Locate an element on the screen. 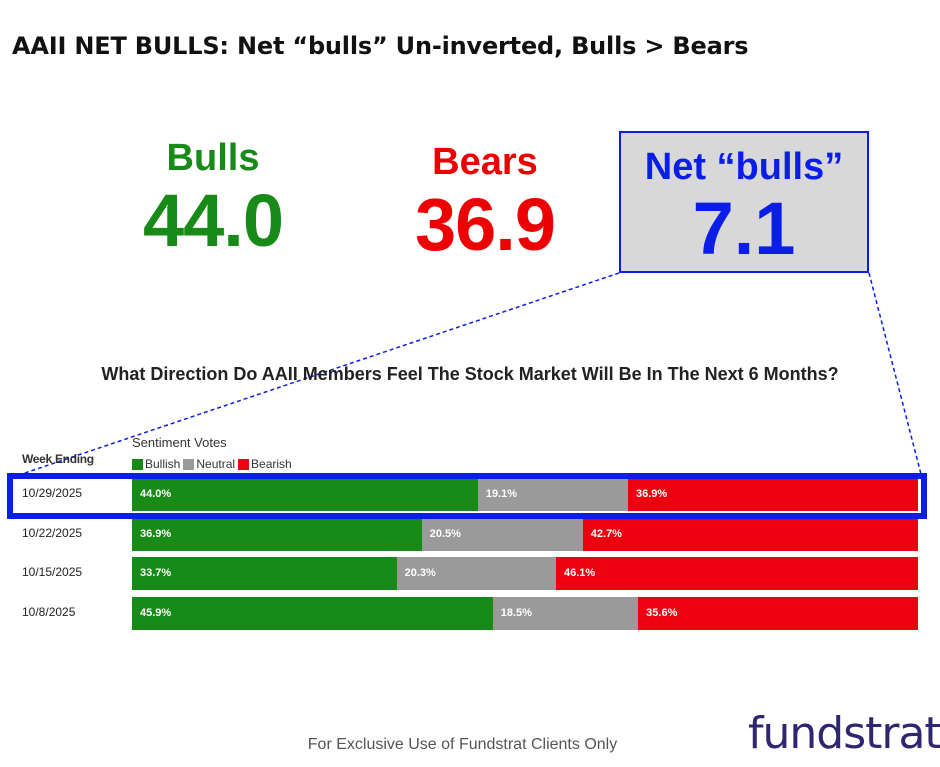  bears-label: Bears is located at coordinates (485, 162).